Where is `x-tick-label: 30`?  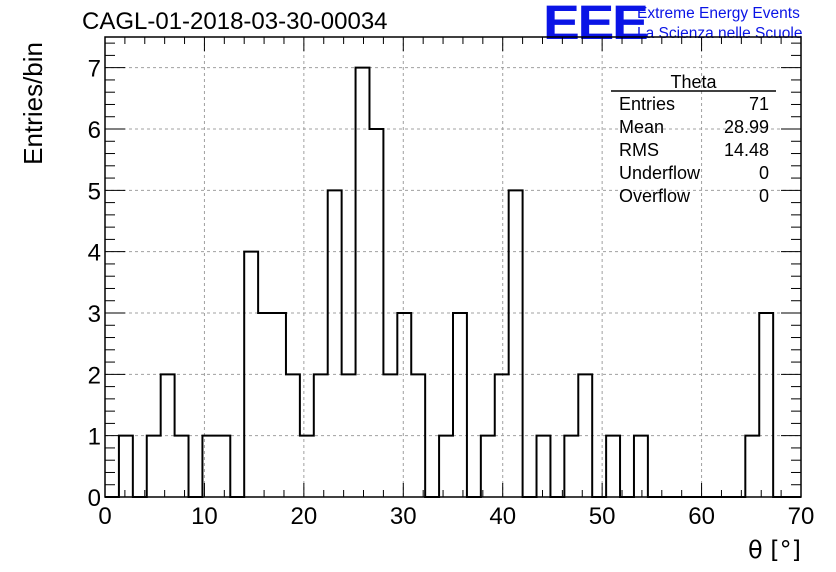
x-tick-label: 30 is located at coordinates (403, 516).